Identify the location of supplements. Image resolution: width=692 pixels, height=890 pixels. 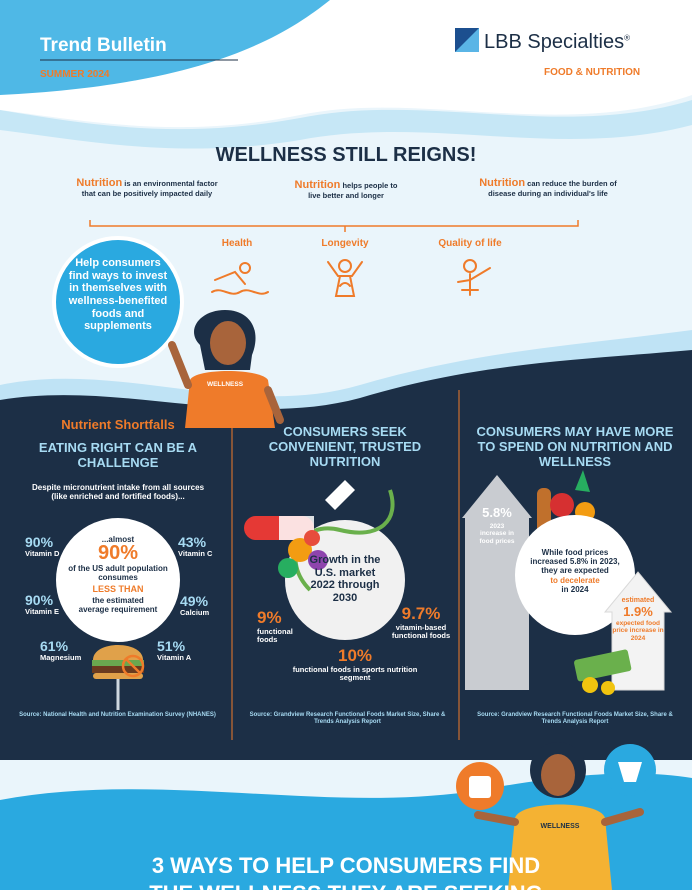
(299, 529).